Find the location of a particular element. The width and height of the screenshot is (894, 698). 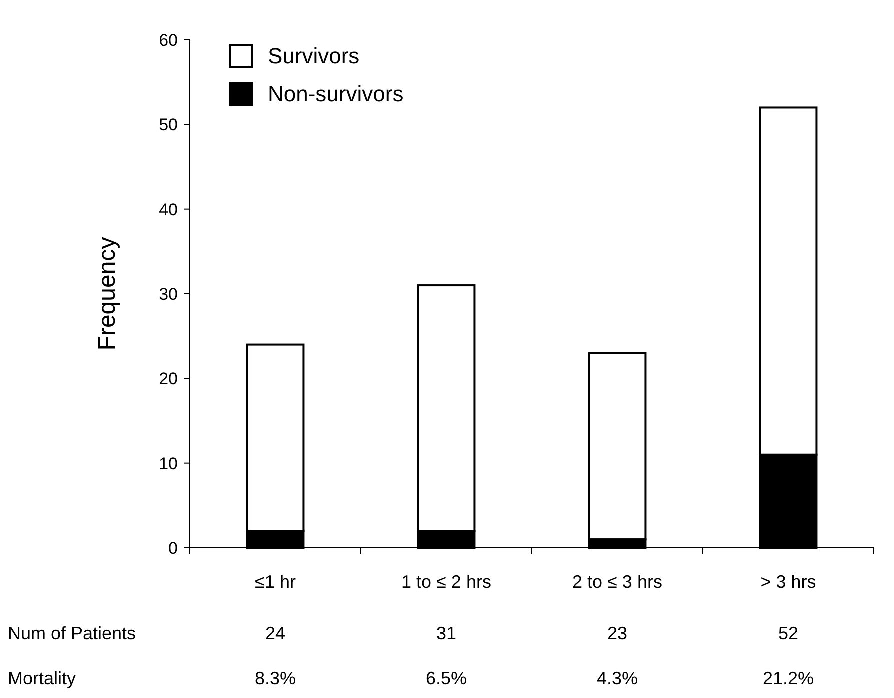

y-tick-label: 60 is located at coordinates (168, 40).